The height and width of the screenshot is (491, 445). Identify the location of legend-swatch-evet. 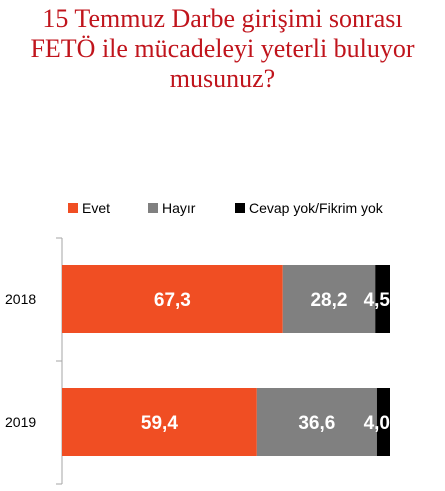
(73, 208).